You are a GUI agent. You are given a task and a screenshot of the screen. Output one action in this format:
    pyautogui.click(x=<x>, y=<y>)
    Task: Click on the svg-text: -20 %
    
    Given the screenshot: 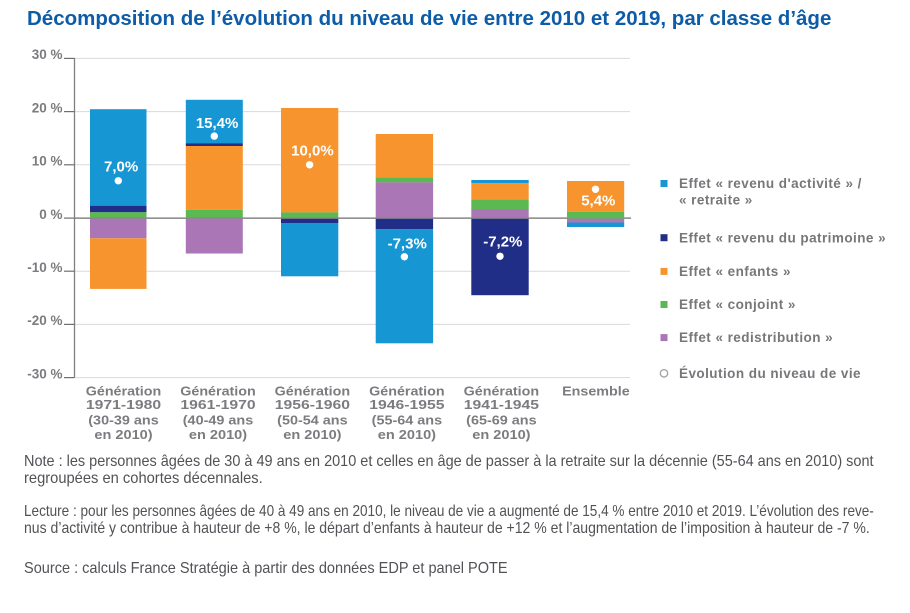 What is the action you would take?
    pyautogui.click(x=44, y=320)
    